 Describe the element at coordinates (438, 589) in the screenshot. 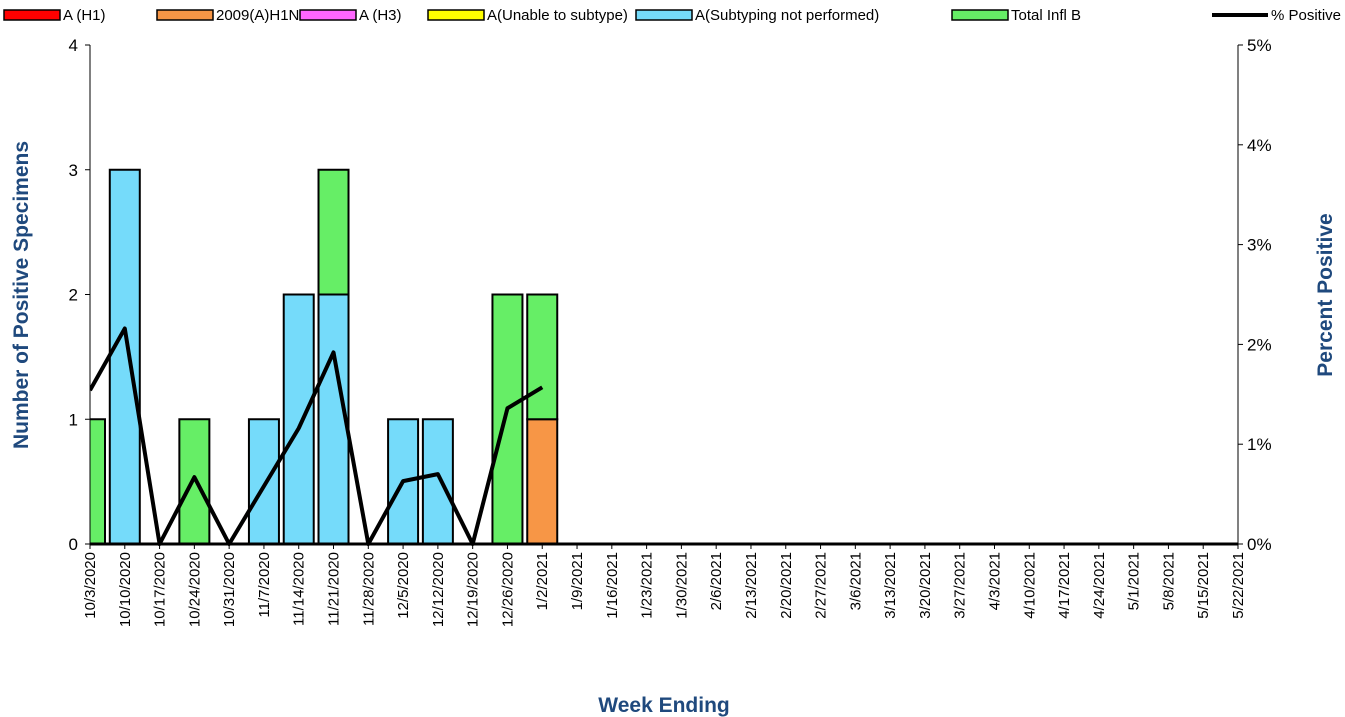

I see `x-tick-label: 12/12/2020` at that location.